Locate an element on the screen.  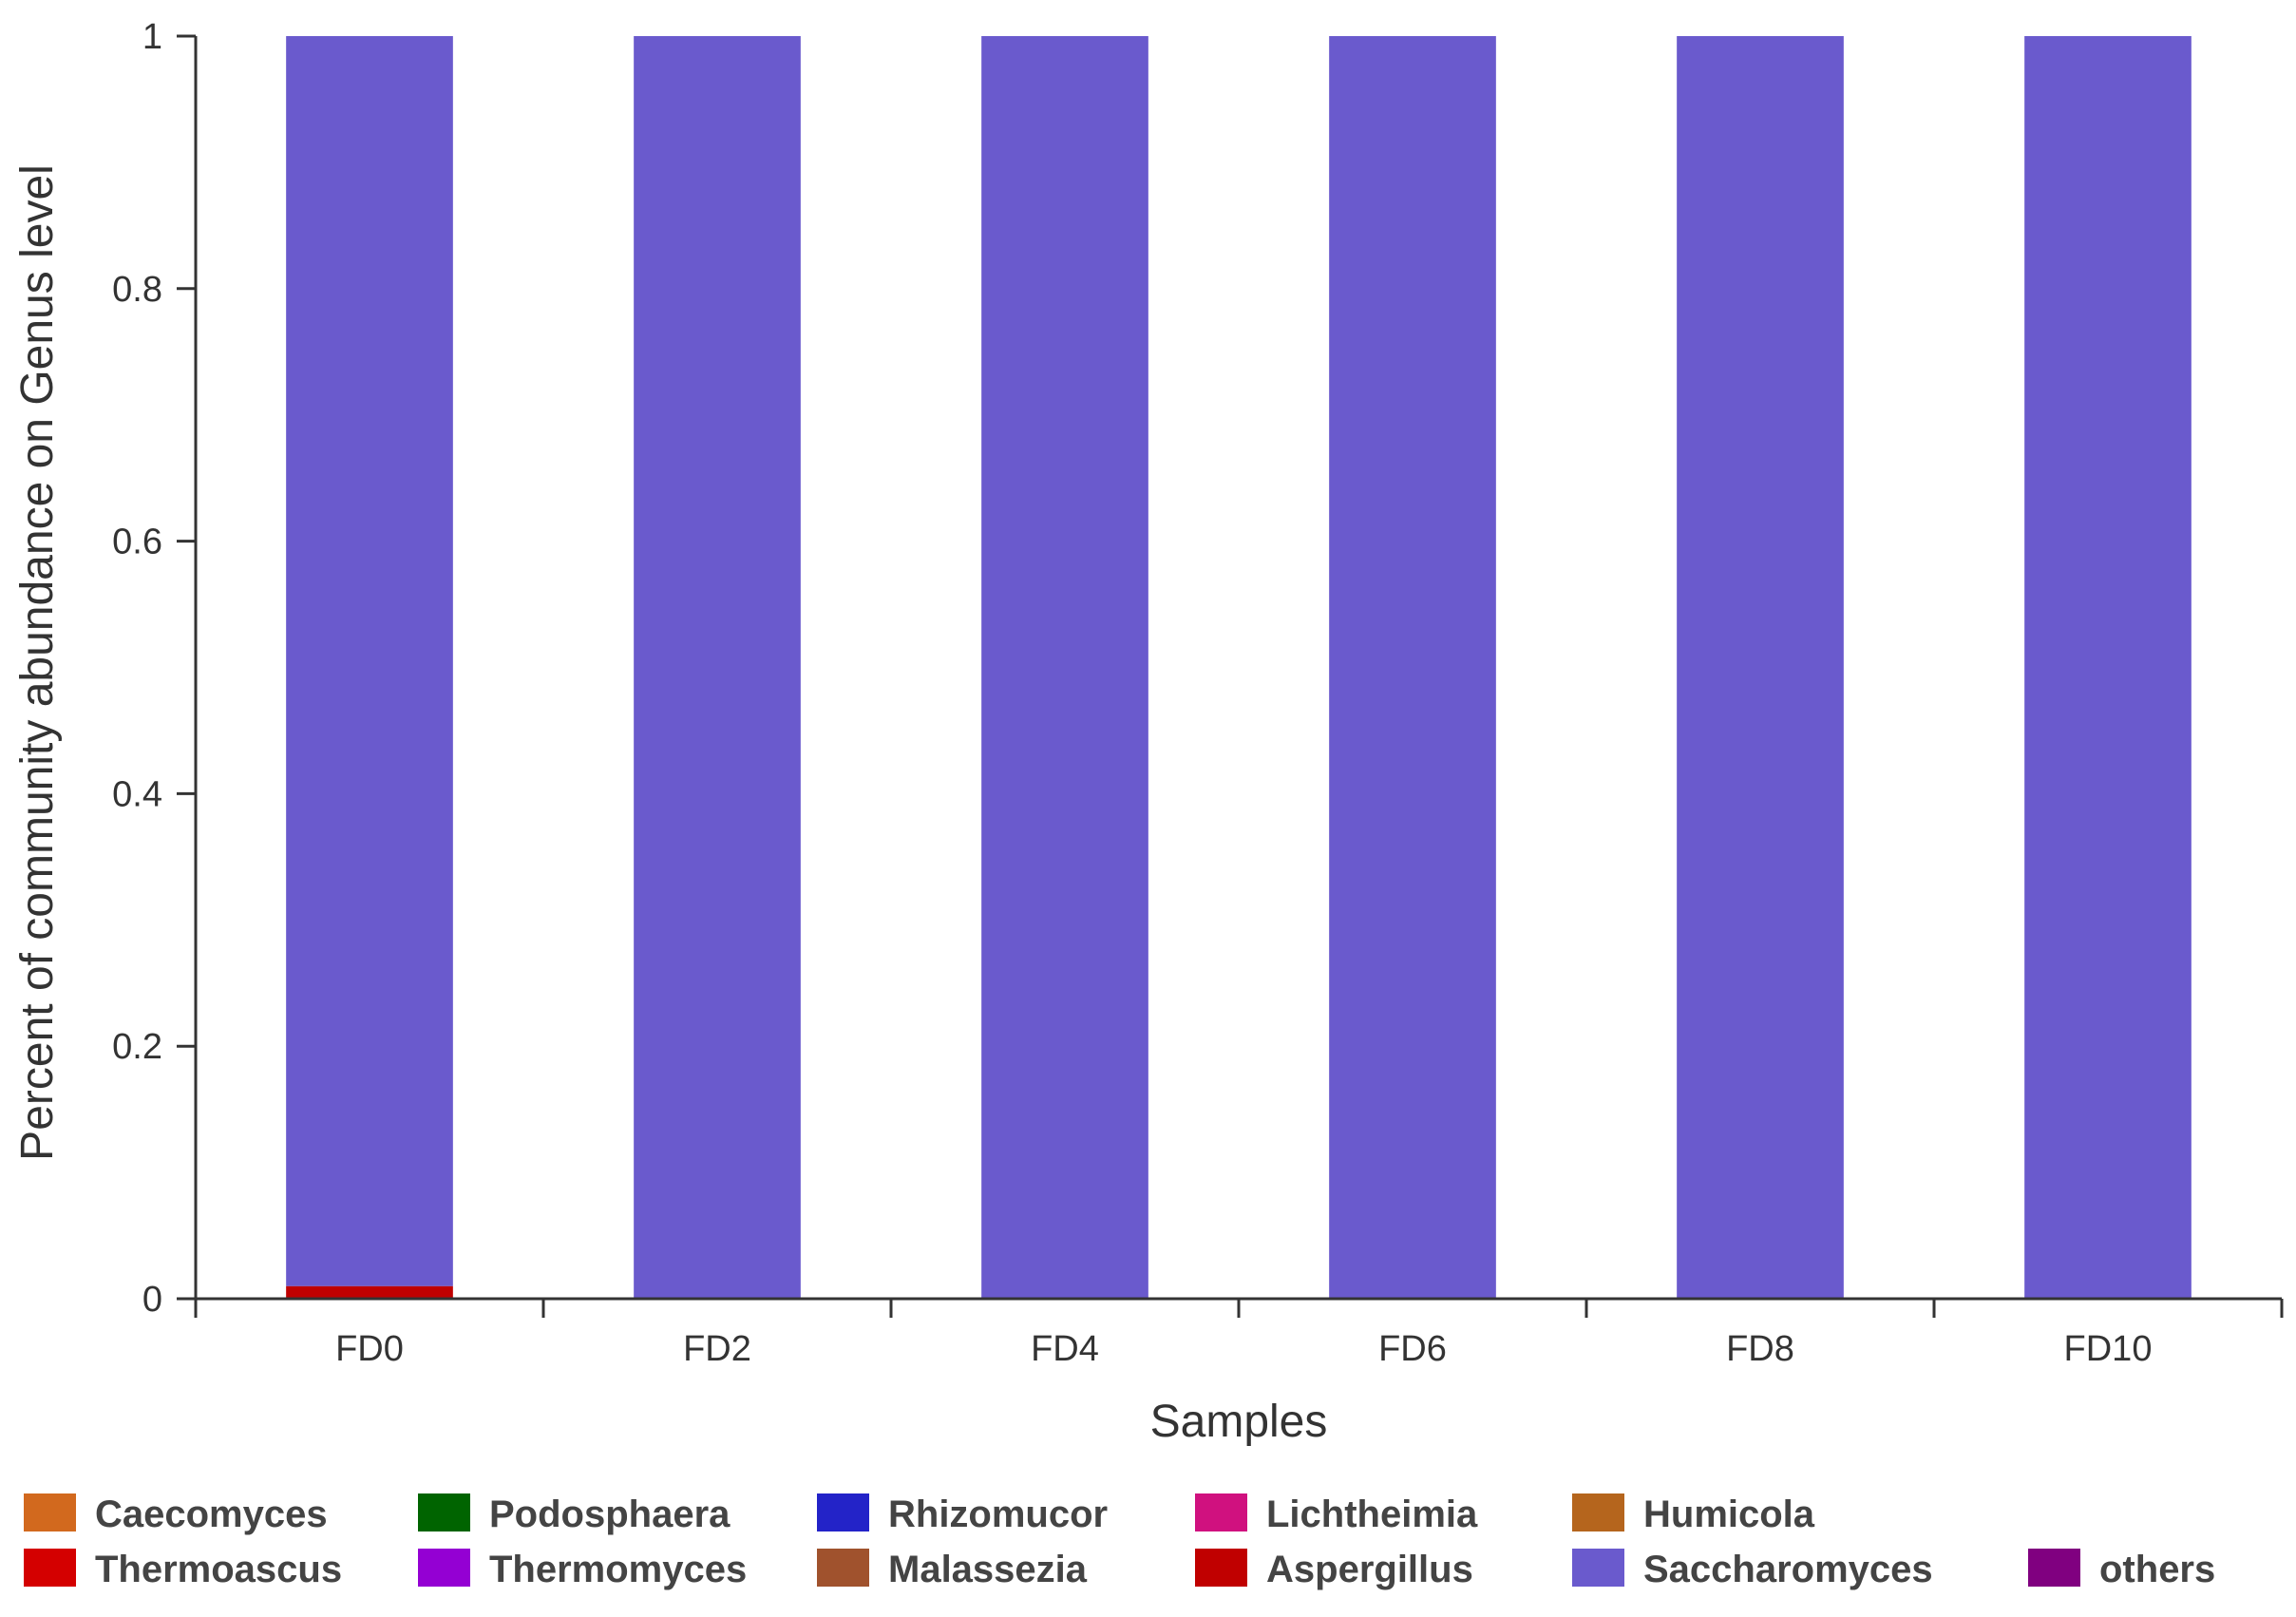
y-tick-label: 0.2 is located at coordinates (137, 1047).